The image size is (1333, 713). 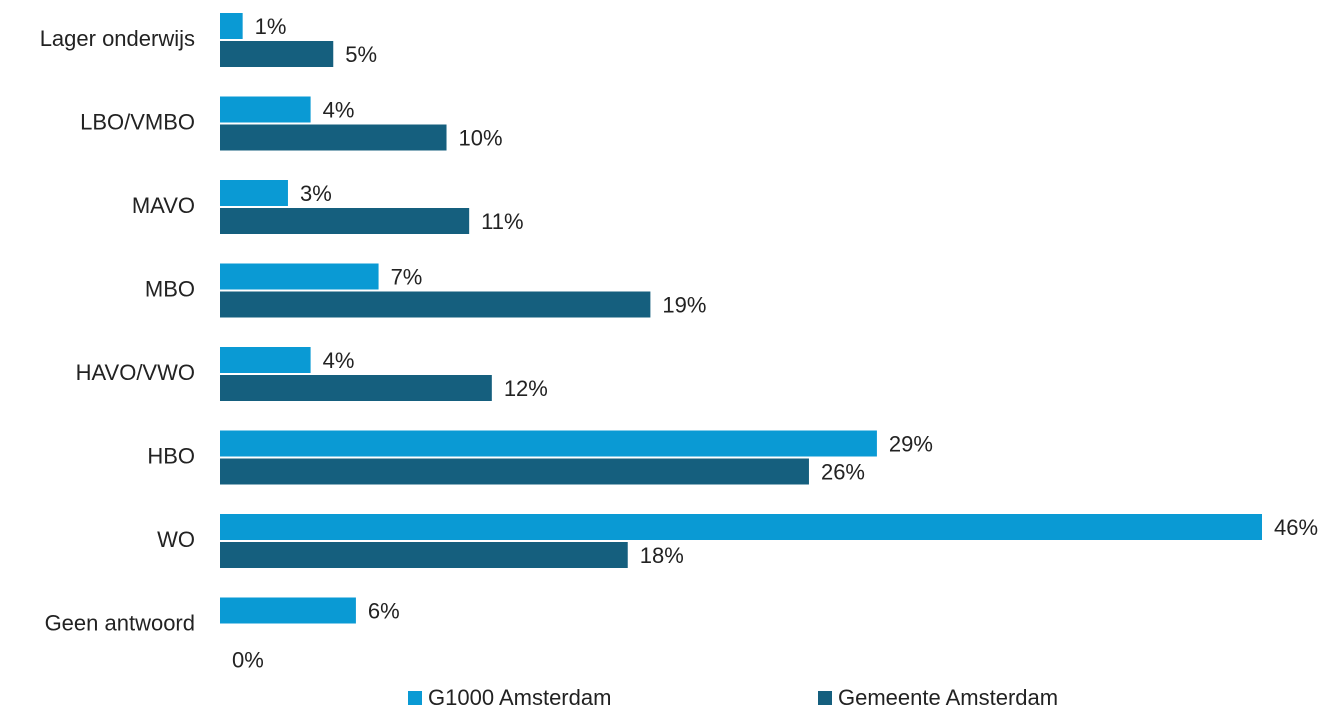 What do you see at coordinates (117, 38) in the screenshot?
I see `category-label: Lager onderwijs` at bounding box center [117, 38].